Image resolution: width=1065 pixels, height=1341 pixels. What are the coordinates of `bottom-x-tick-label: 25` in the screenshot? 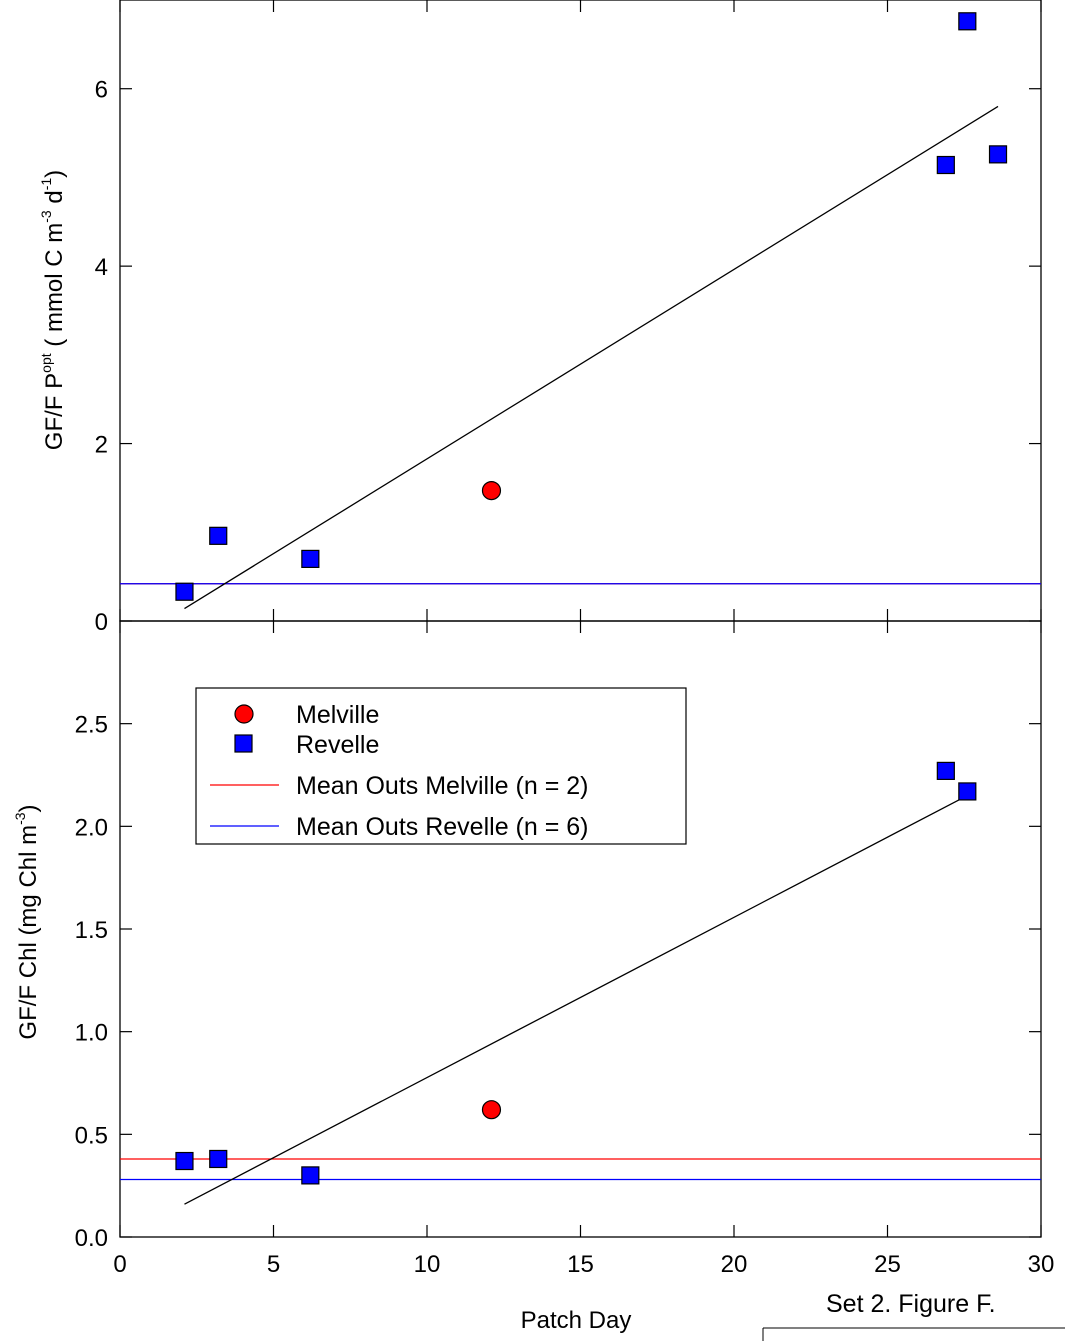 It's located at (887, 1264).